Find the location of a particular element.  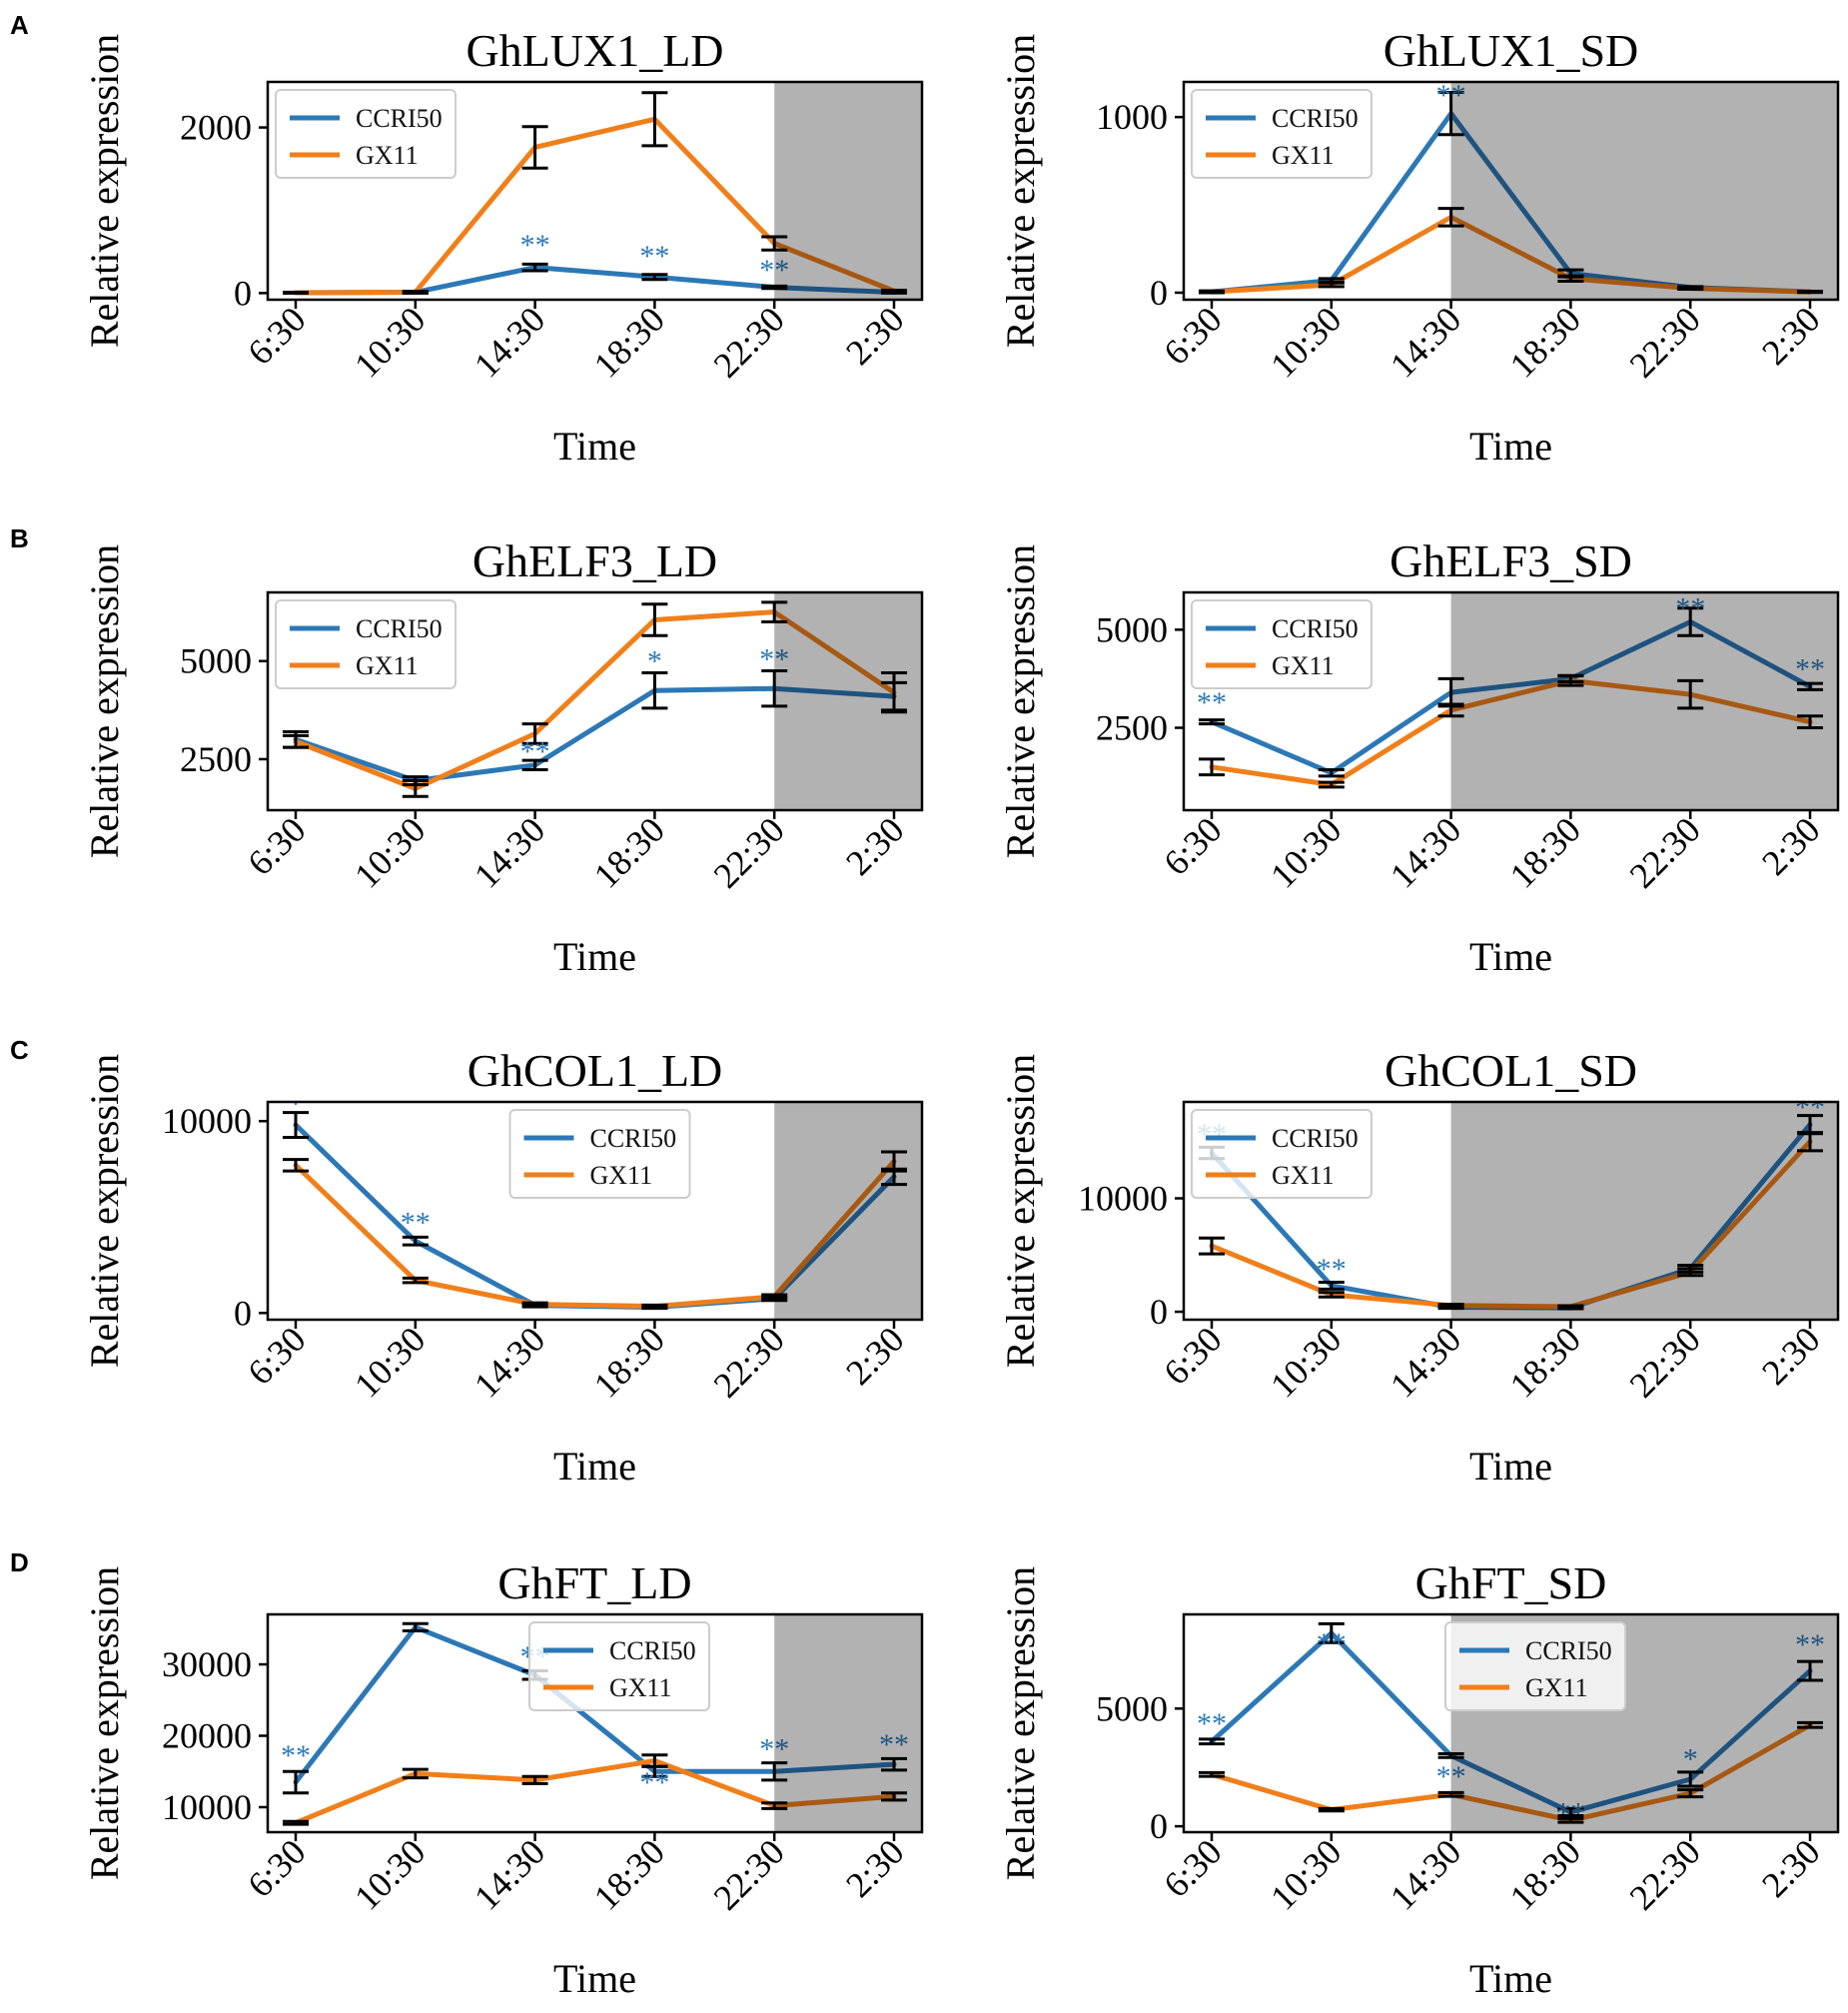

chart-title: GhLUX1_SD is located at coordinates (1511, 50).